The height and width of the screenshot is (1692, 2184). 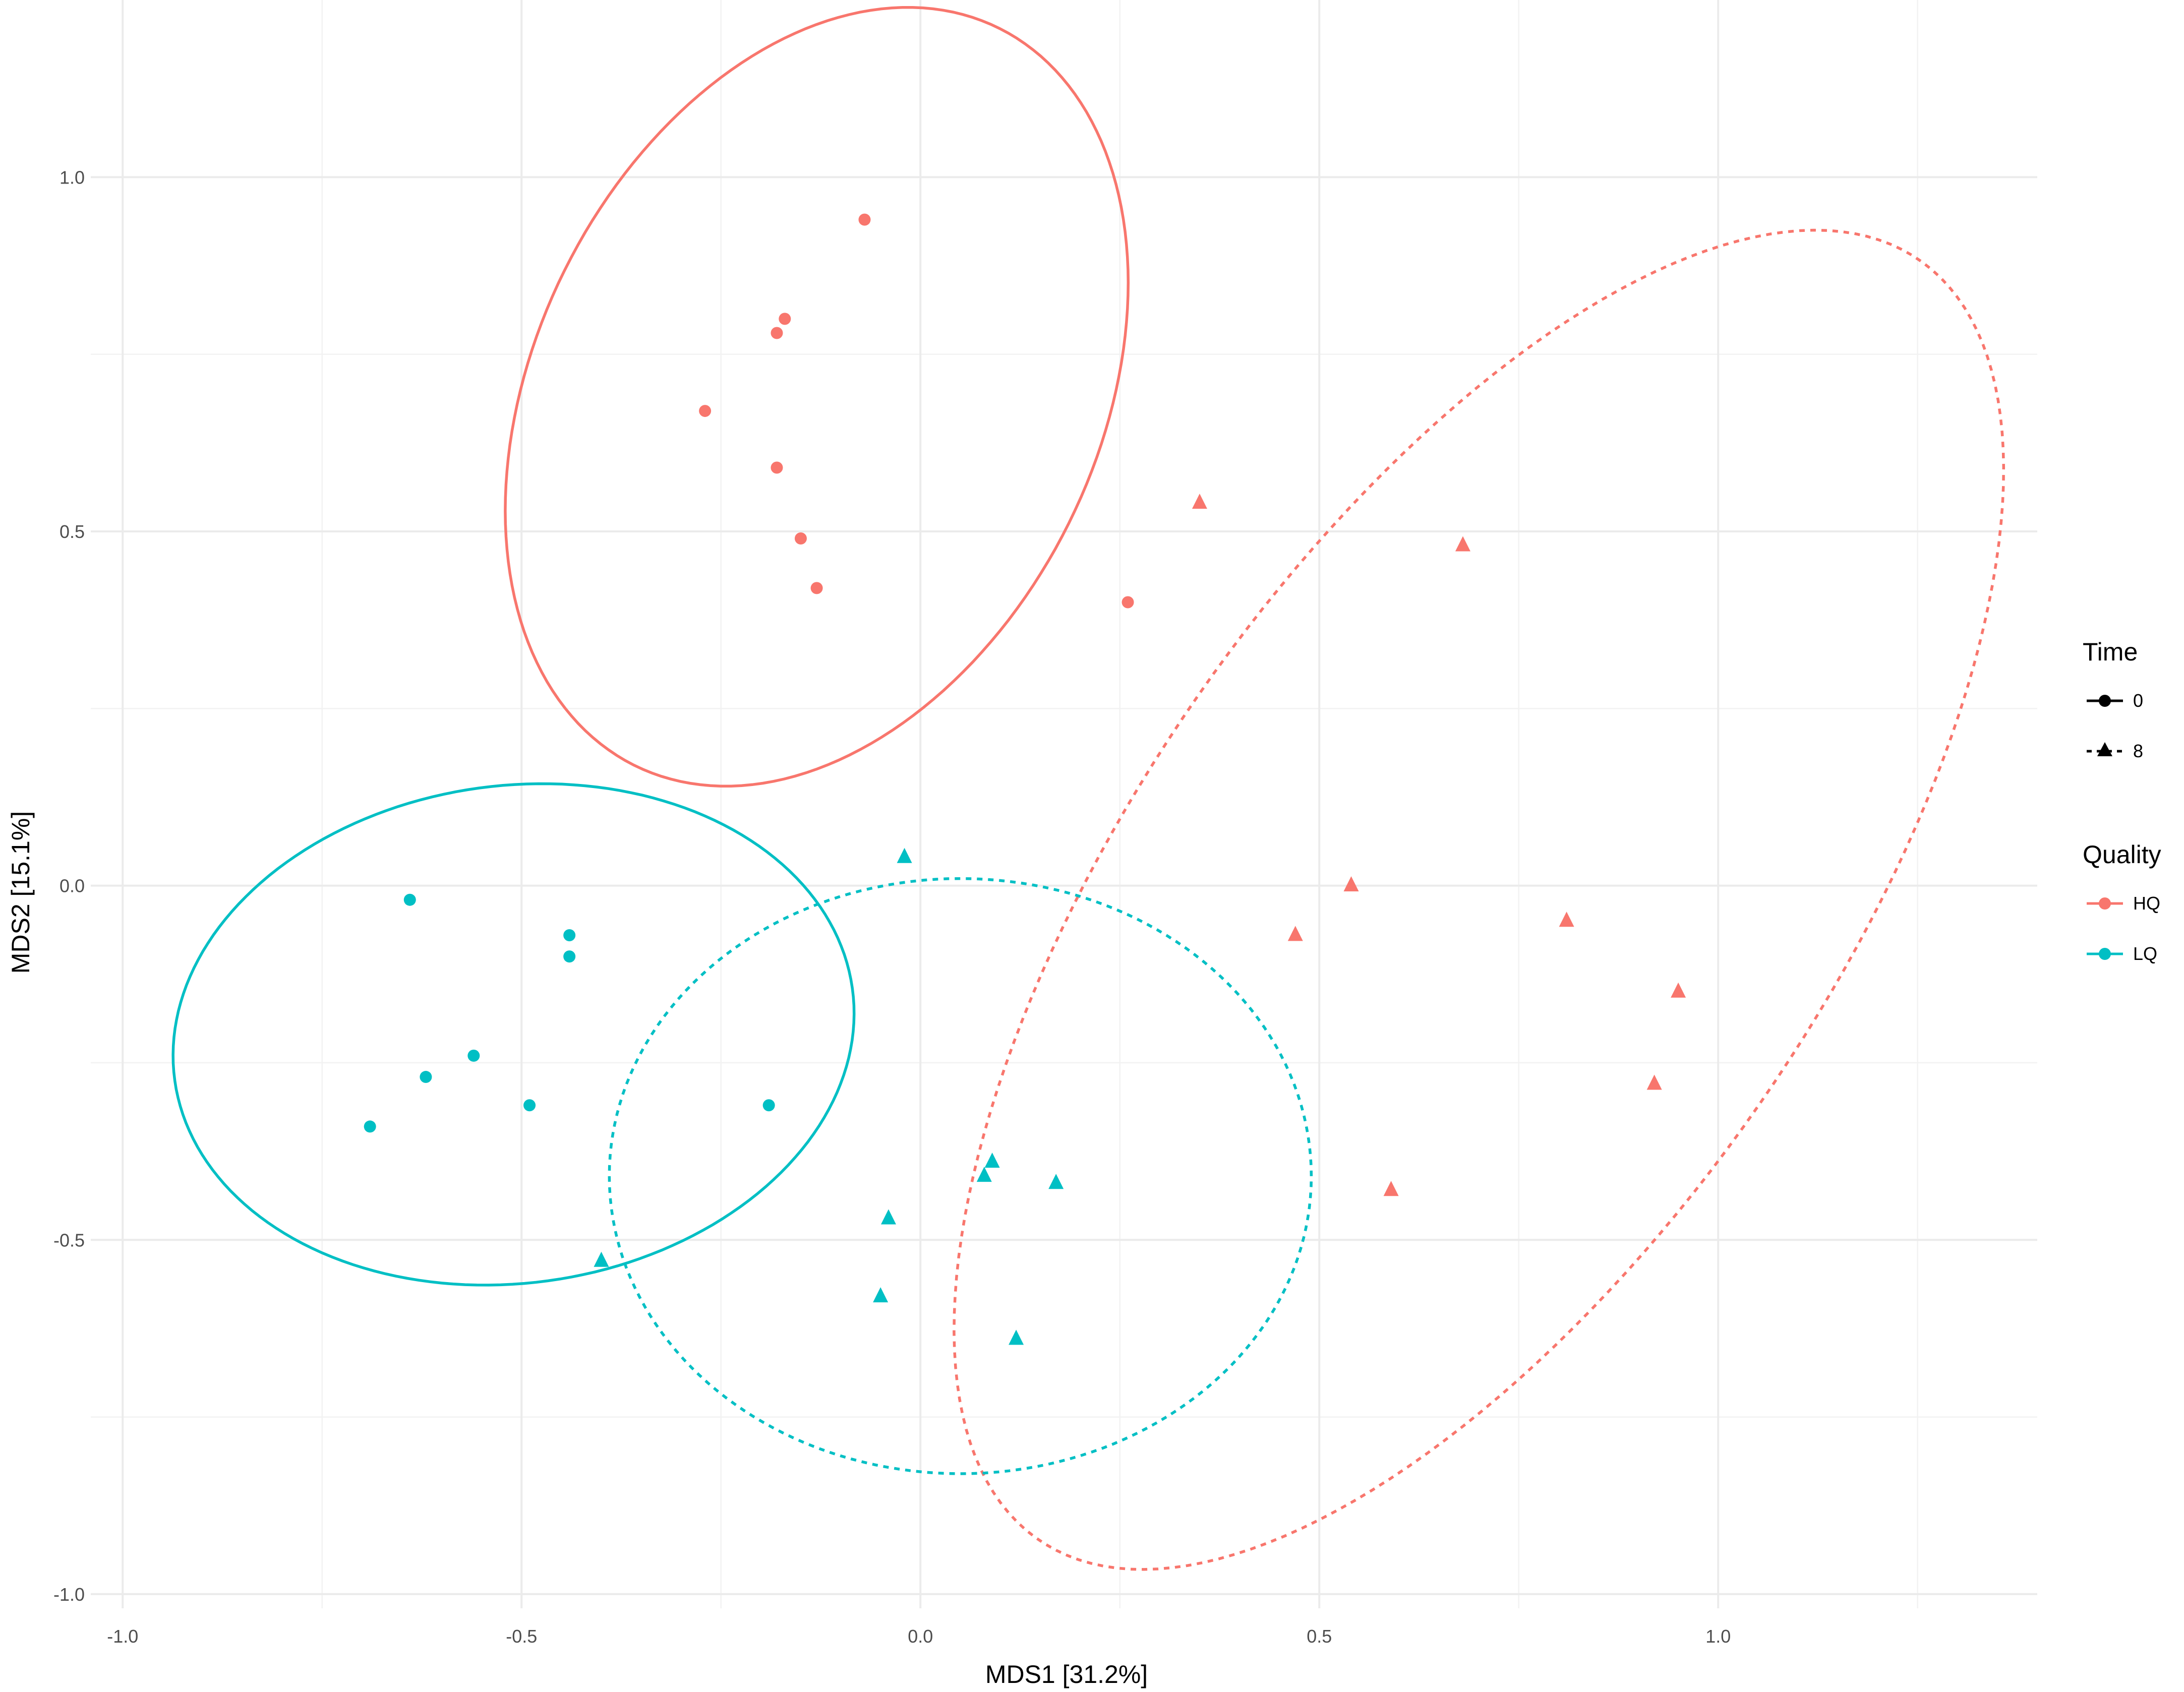 I want to click on x-tick-label: -1.0, so click(x=122, y=1637).